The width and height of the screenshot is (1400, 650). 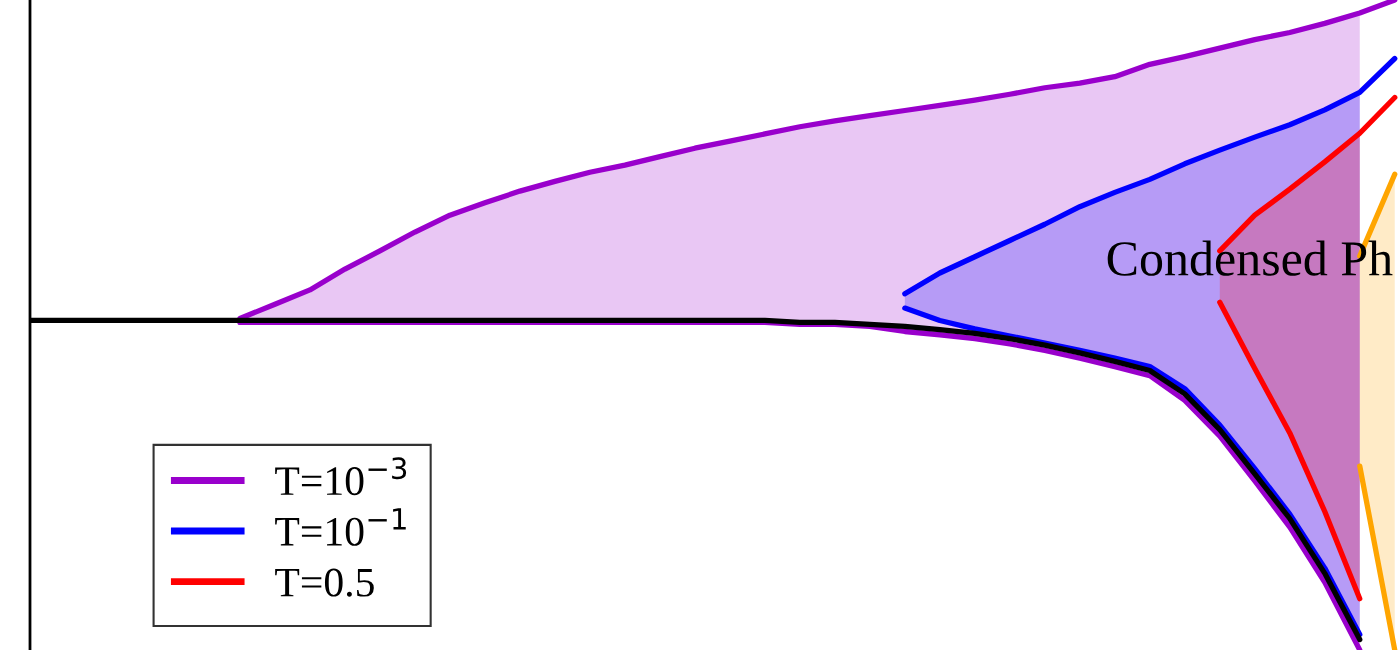 What do you see at coordinates (1250, 258) in the screenshot?
I see `annotation: Condensed Ph` at bounding box center [1250, 258].